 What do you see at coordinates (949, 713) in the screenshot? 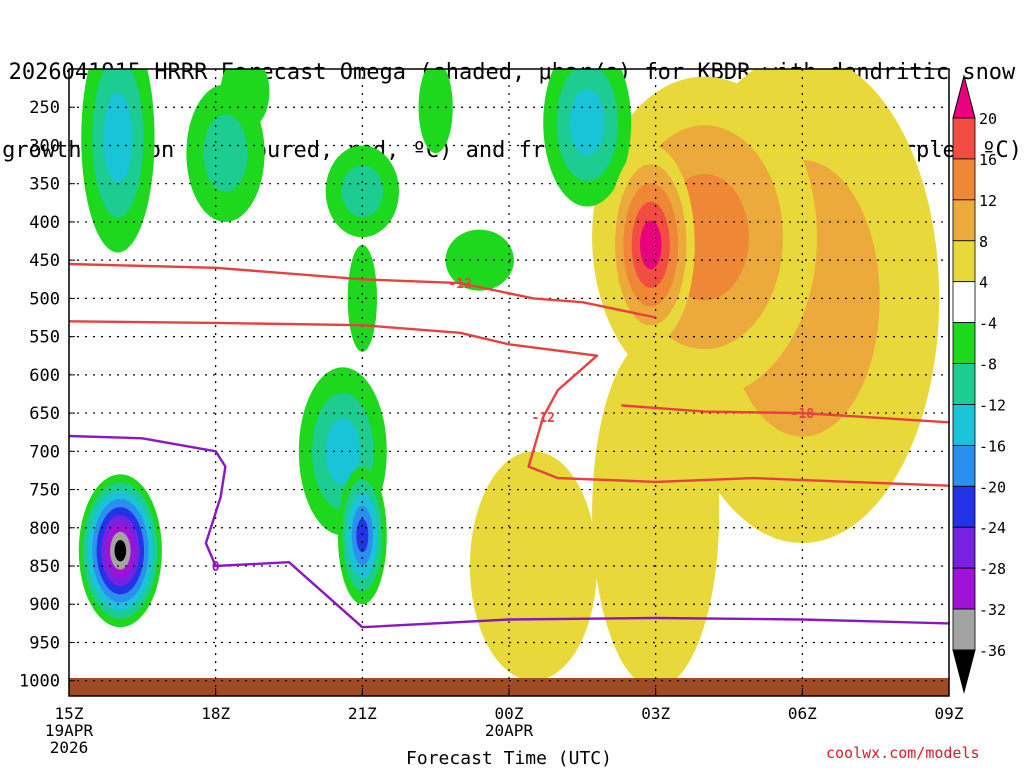
I see `x-tick-label: 09Z` at bounding box center [949, 713].